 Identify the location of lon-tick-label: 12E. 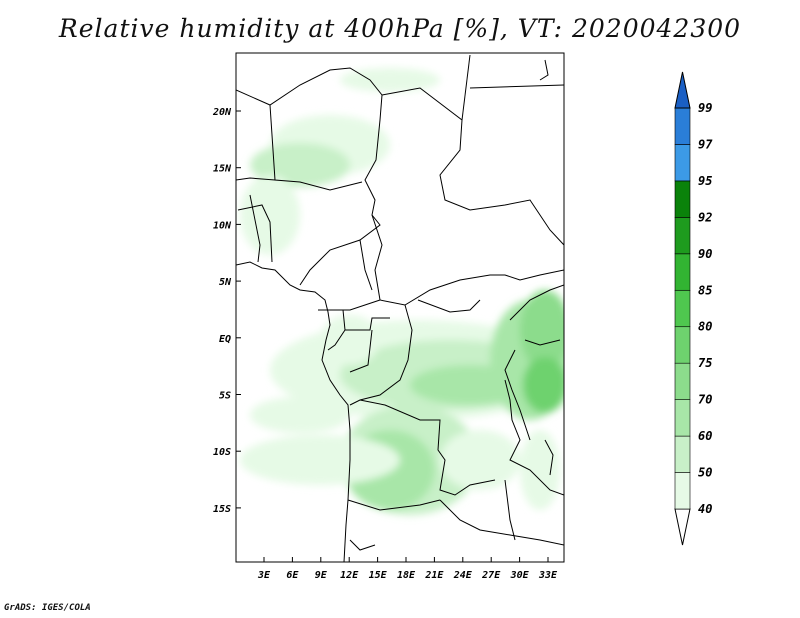
(349, 575).